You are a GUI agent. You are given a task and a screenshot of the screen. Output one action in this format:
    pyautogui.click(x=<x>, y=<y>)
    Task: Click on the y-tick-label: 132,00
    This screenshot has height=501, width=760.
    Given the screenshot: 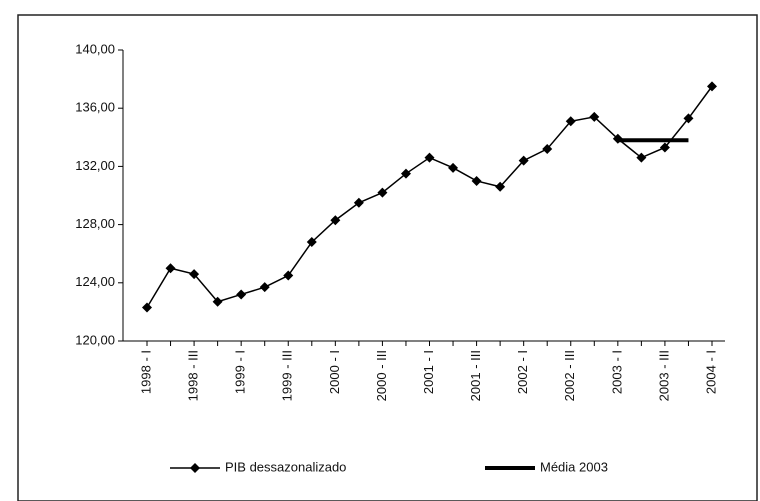 What is the action you would take?
    pyautogui.click(x=95, y=165)
    